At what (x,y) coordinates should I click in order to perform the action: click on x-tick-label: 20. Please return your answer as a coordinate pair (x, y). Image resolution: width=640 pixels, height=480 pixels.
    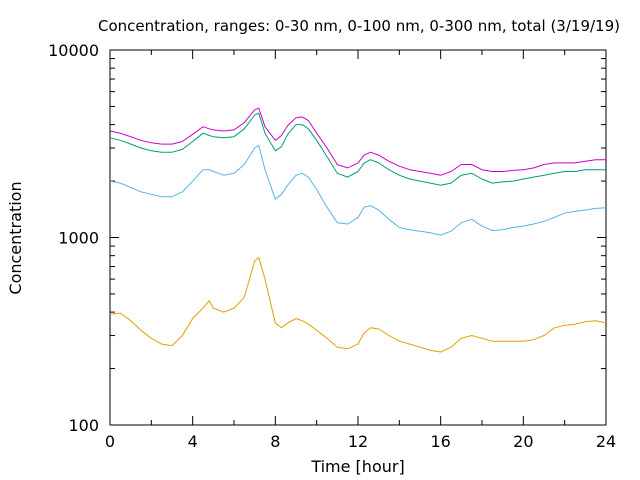
    Looking at the image, I should click on (523, 441).